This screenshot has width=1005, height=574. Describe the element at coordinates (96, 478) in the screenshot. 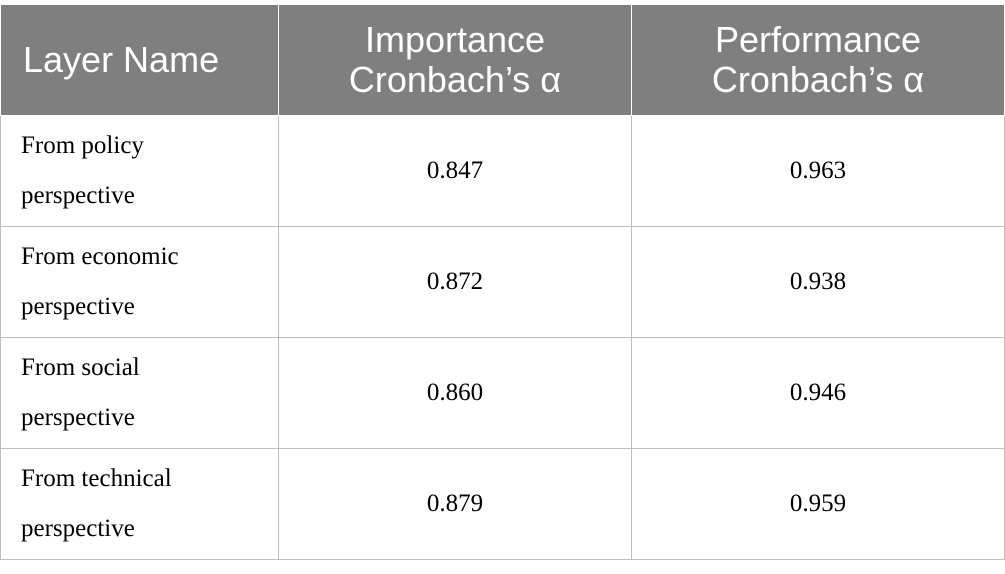

I see `layer-name-line1: From technical` at that location.